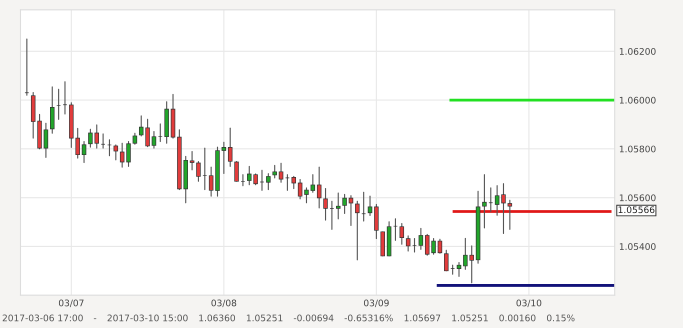 The image size is (683, 328). I want to click on y-tick-label: 1.05800, so click(638, 149).